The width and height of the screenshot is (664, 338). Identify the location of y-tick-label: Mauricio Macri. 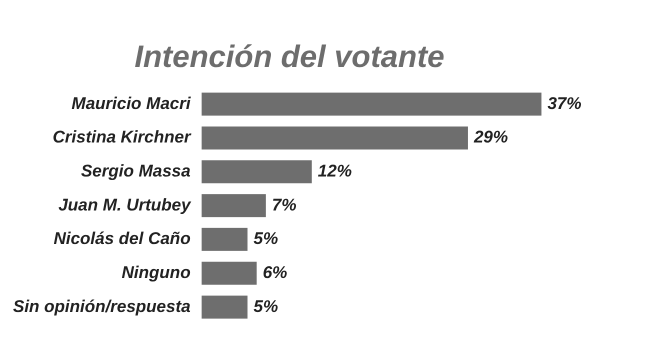
(132, 103).